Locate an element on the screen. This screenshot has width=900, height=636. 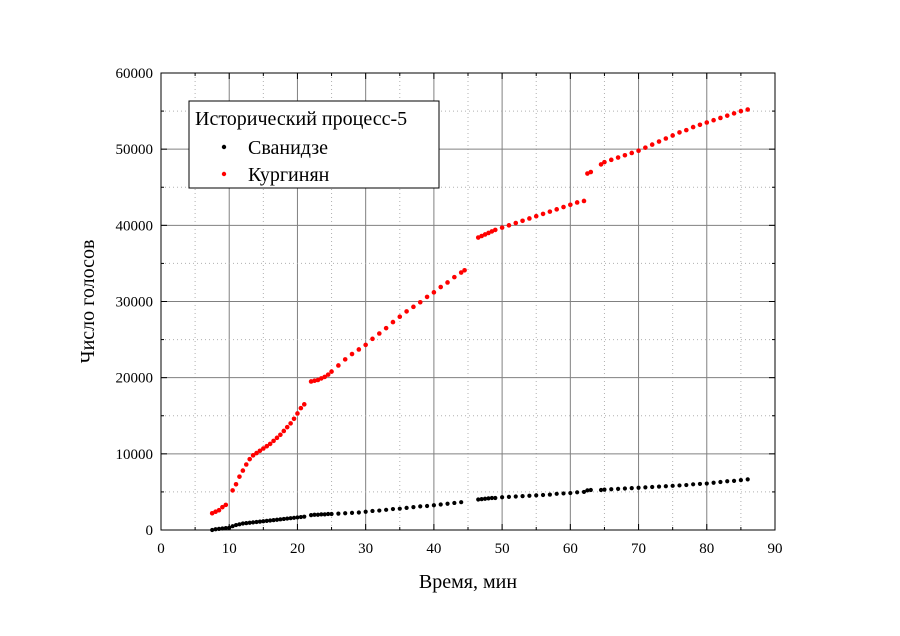
legend-marker-svanidze is located at coordinates (224, 147).